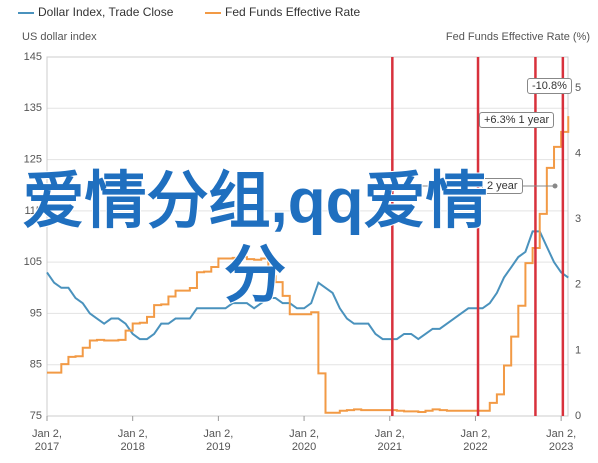  What do you see at coordinates (578, 88) in the screenshot?
I see `y2-tick-label: 5` at bounding box center [578, 88].